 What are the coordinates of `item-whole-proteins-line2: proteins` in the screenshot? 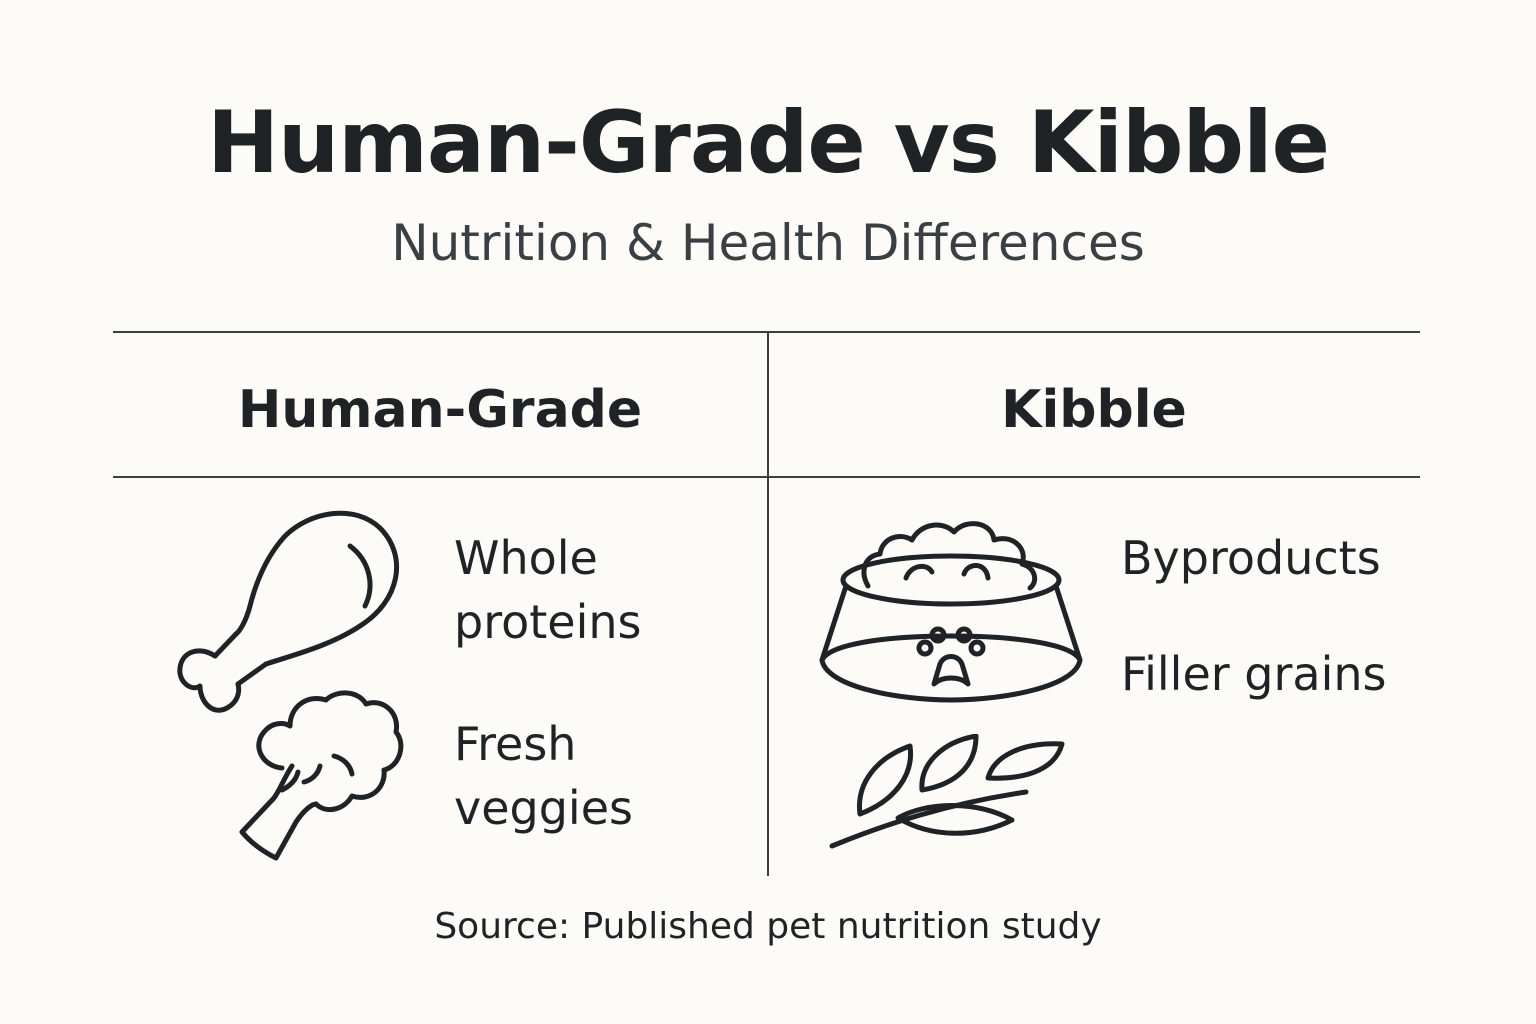 It's located at (548, 622).